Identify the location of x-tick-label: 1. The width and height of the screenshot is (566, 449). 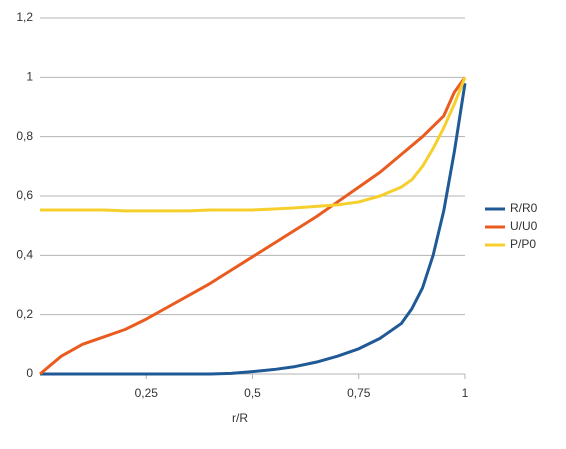
(465, 393).